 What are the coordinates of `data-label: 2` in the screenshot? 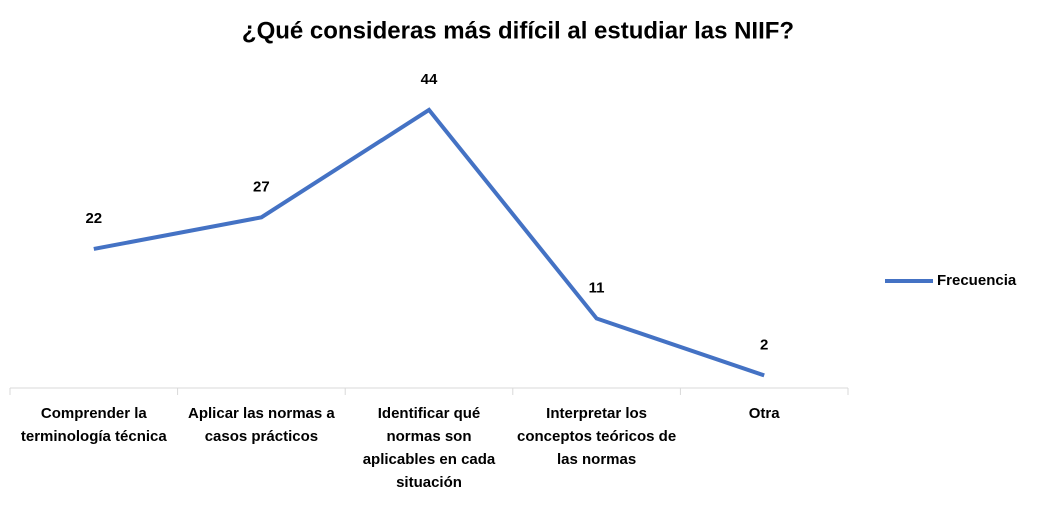 It's located at (764, 344).